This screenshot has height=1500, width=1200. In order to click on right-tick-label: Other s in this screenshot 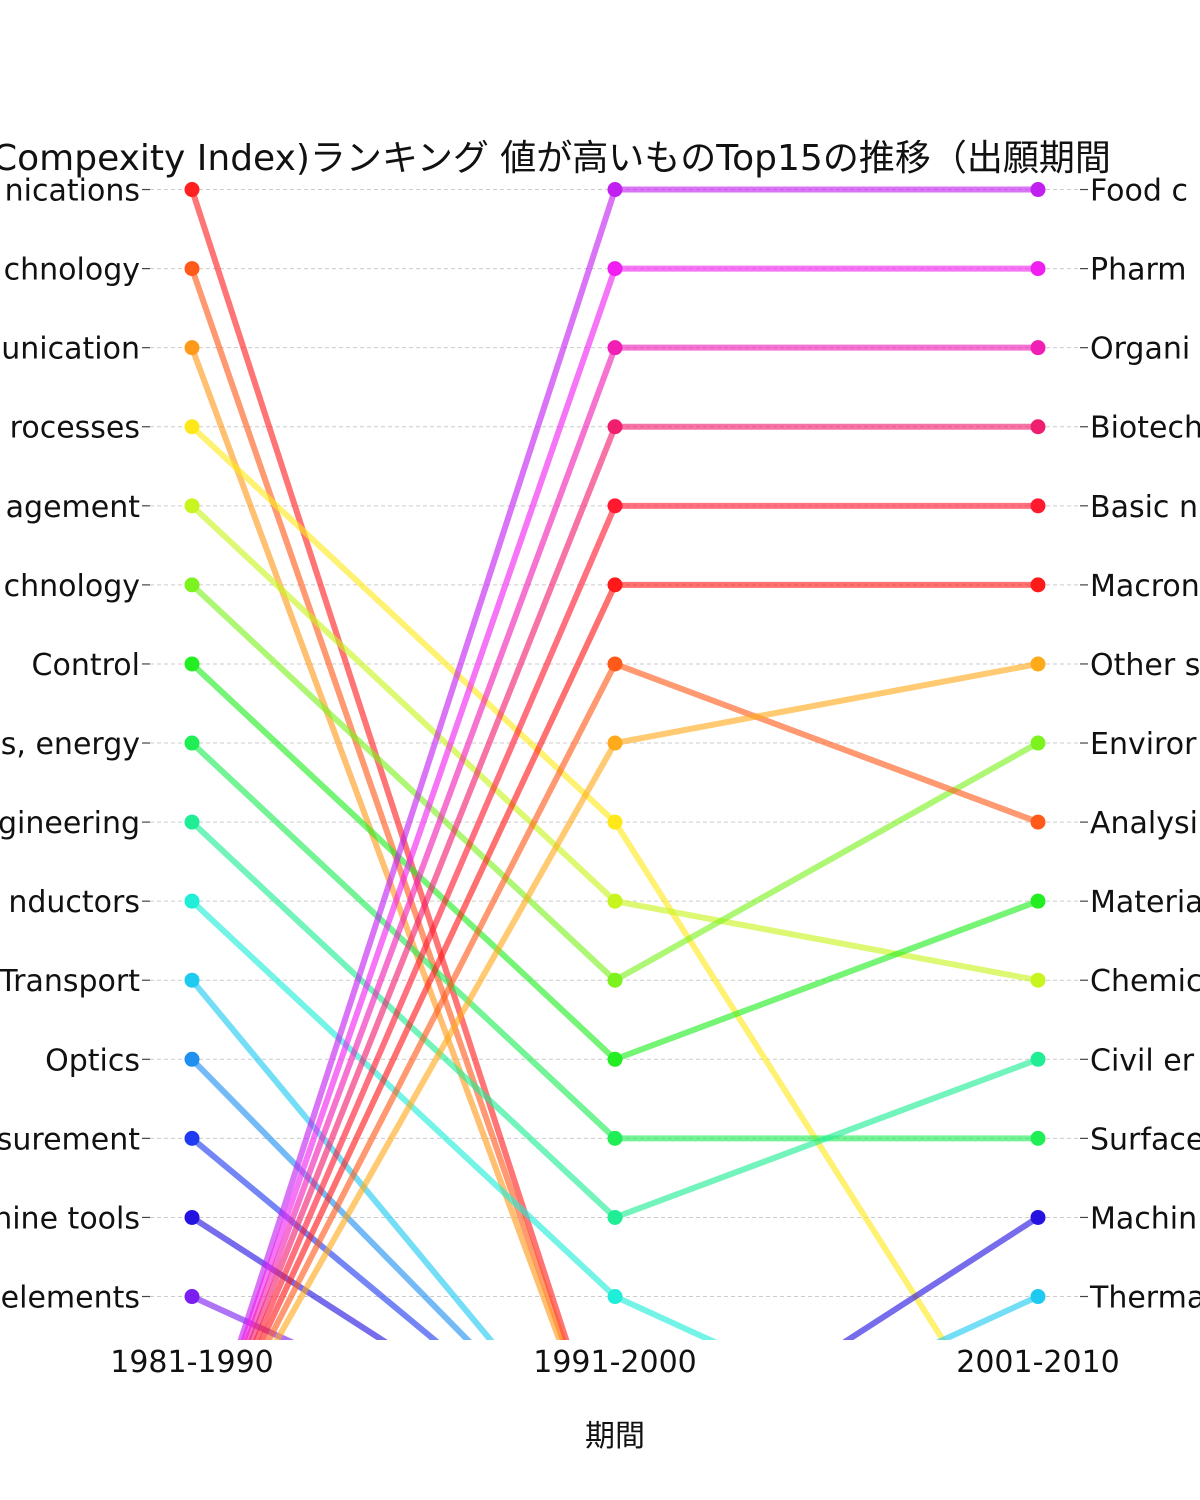, I will do `click(1145, 665)`.